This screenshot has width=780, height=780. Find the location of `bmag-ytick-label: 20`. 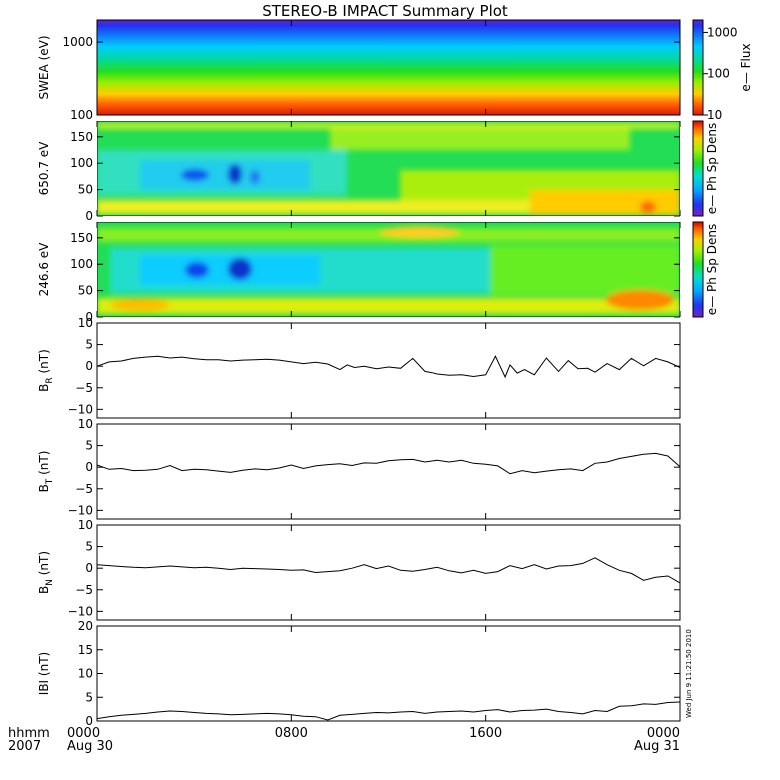

bmag-ytick-label: 20 is located at coordinates (85, 626).